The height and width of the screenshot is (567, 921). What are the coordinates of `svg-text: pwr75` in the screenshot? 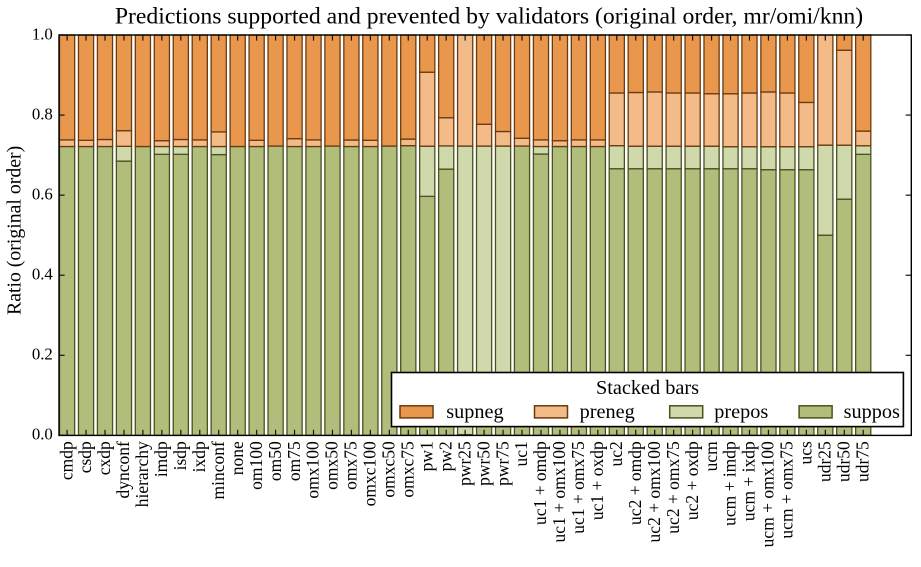 It's located at (502, 463).